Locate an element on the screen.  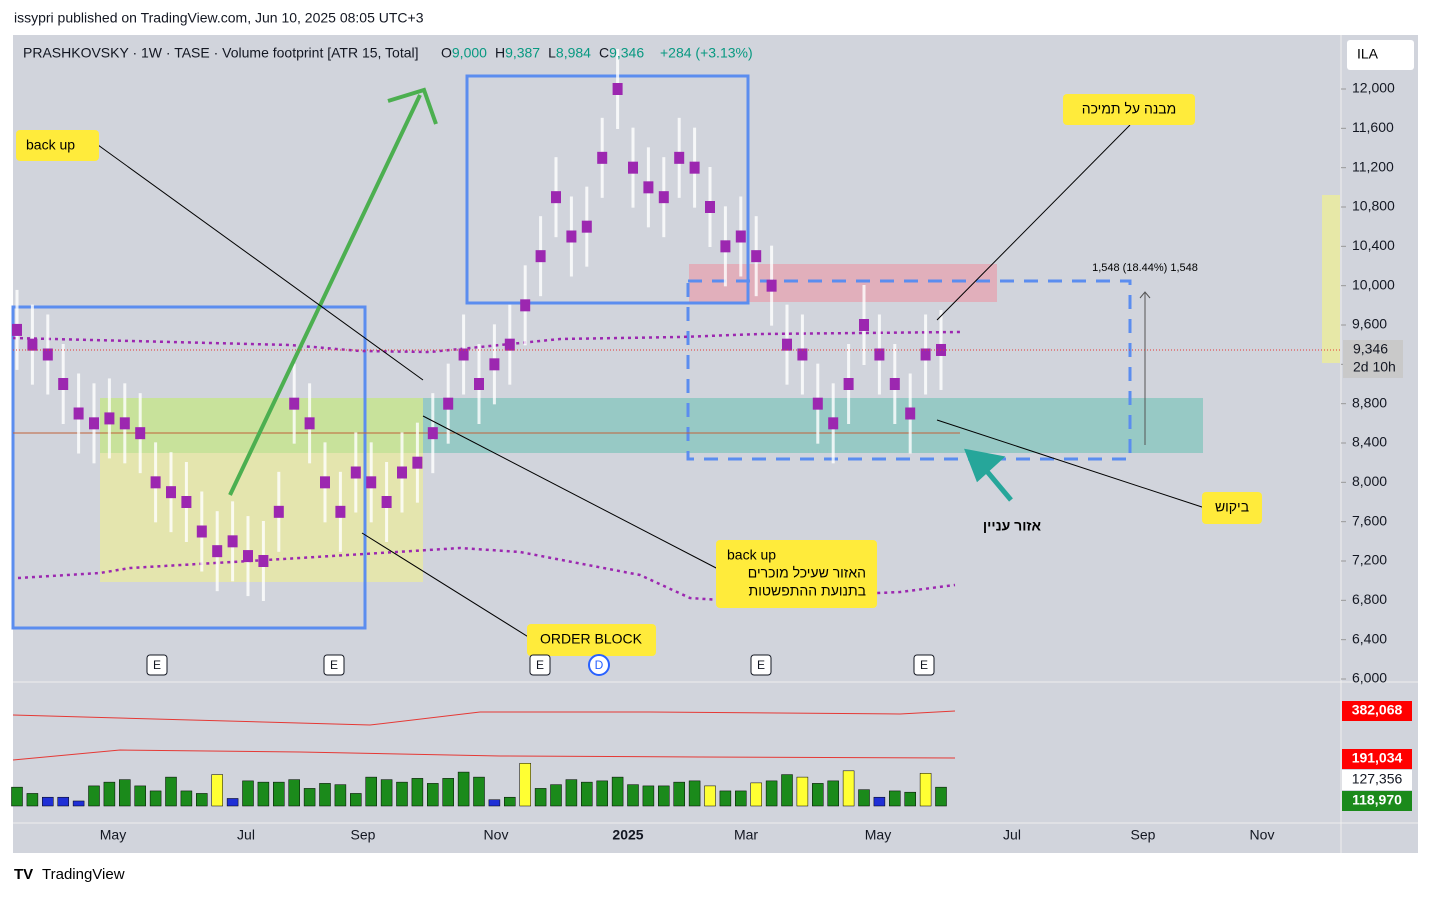
teal-arrow is located at coordinates (988, 475).